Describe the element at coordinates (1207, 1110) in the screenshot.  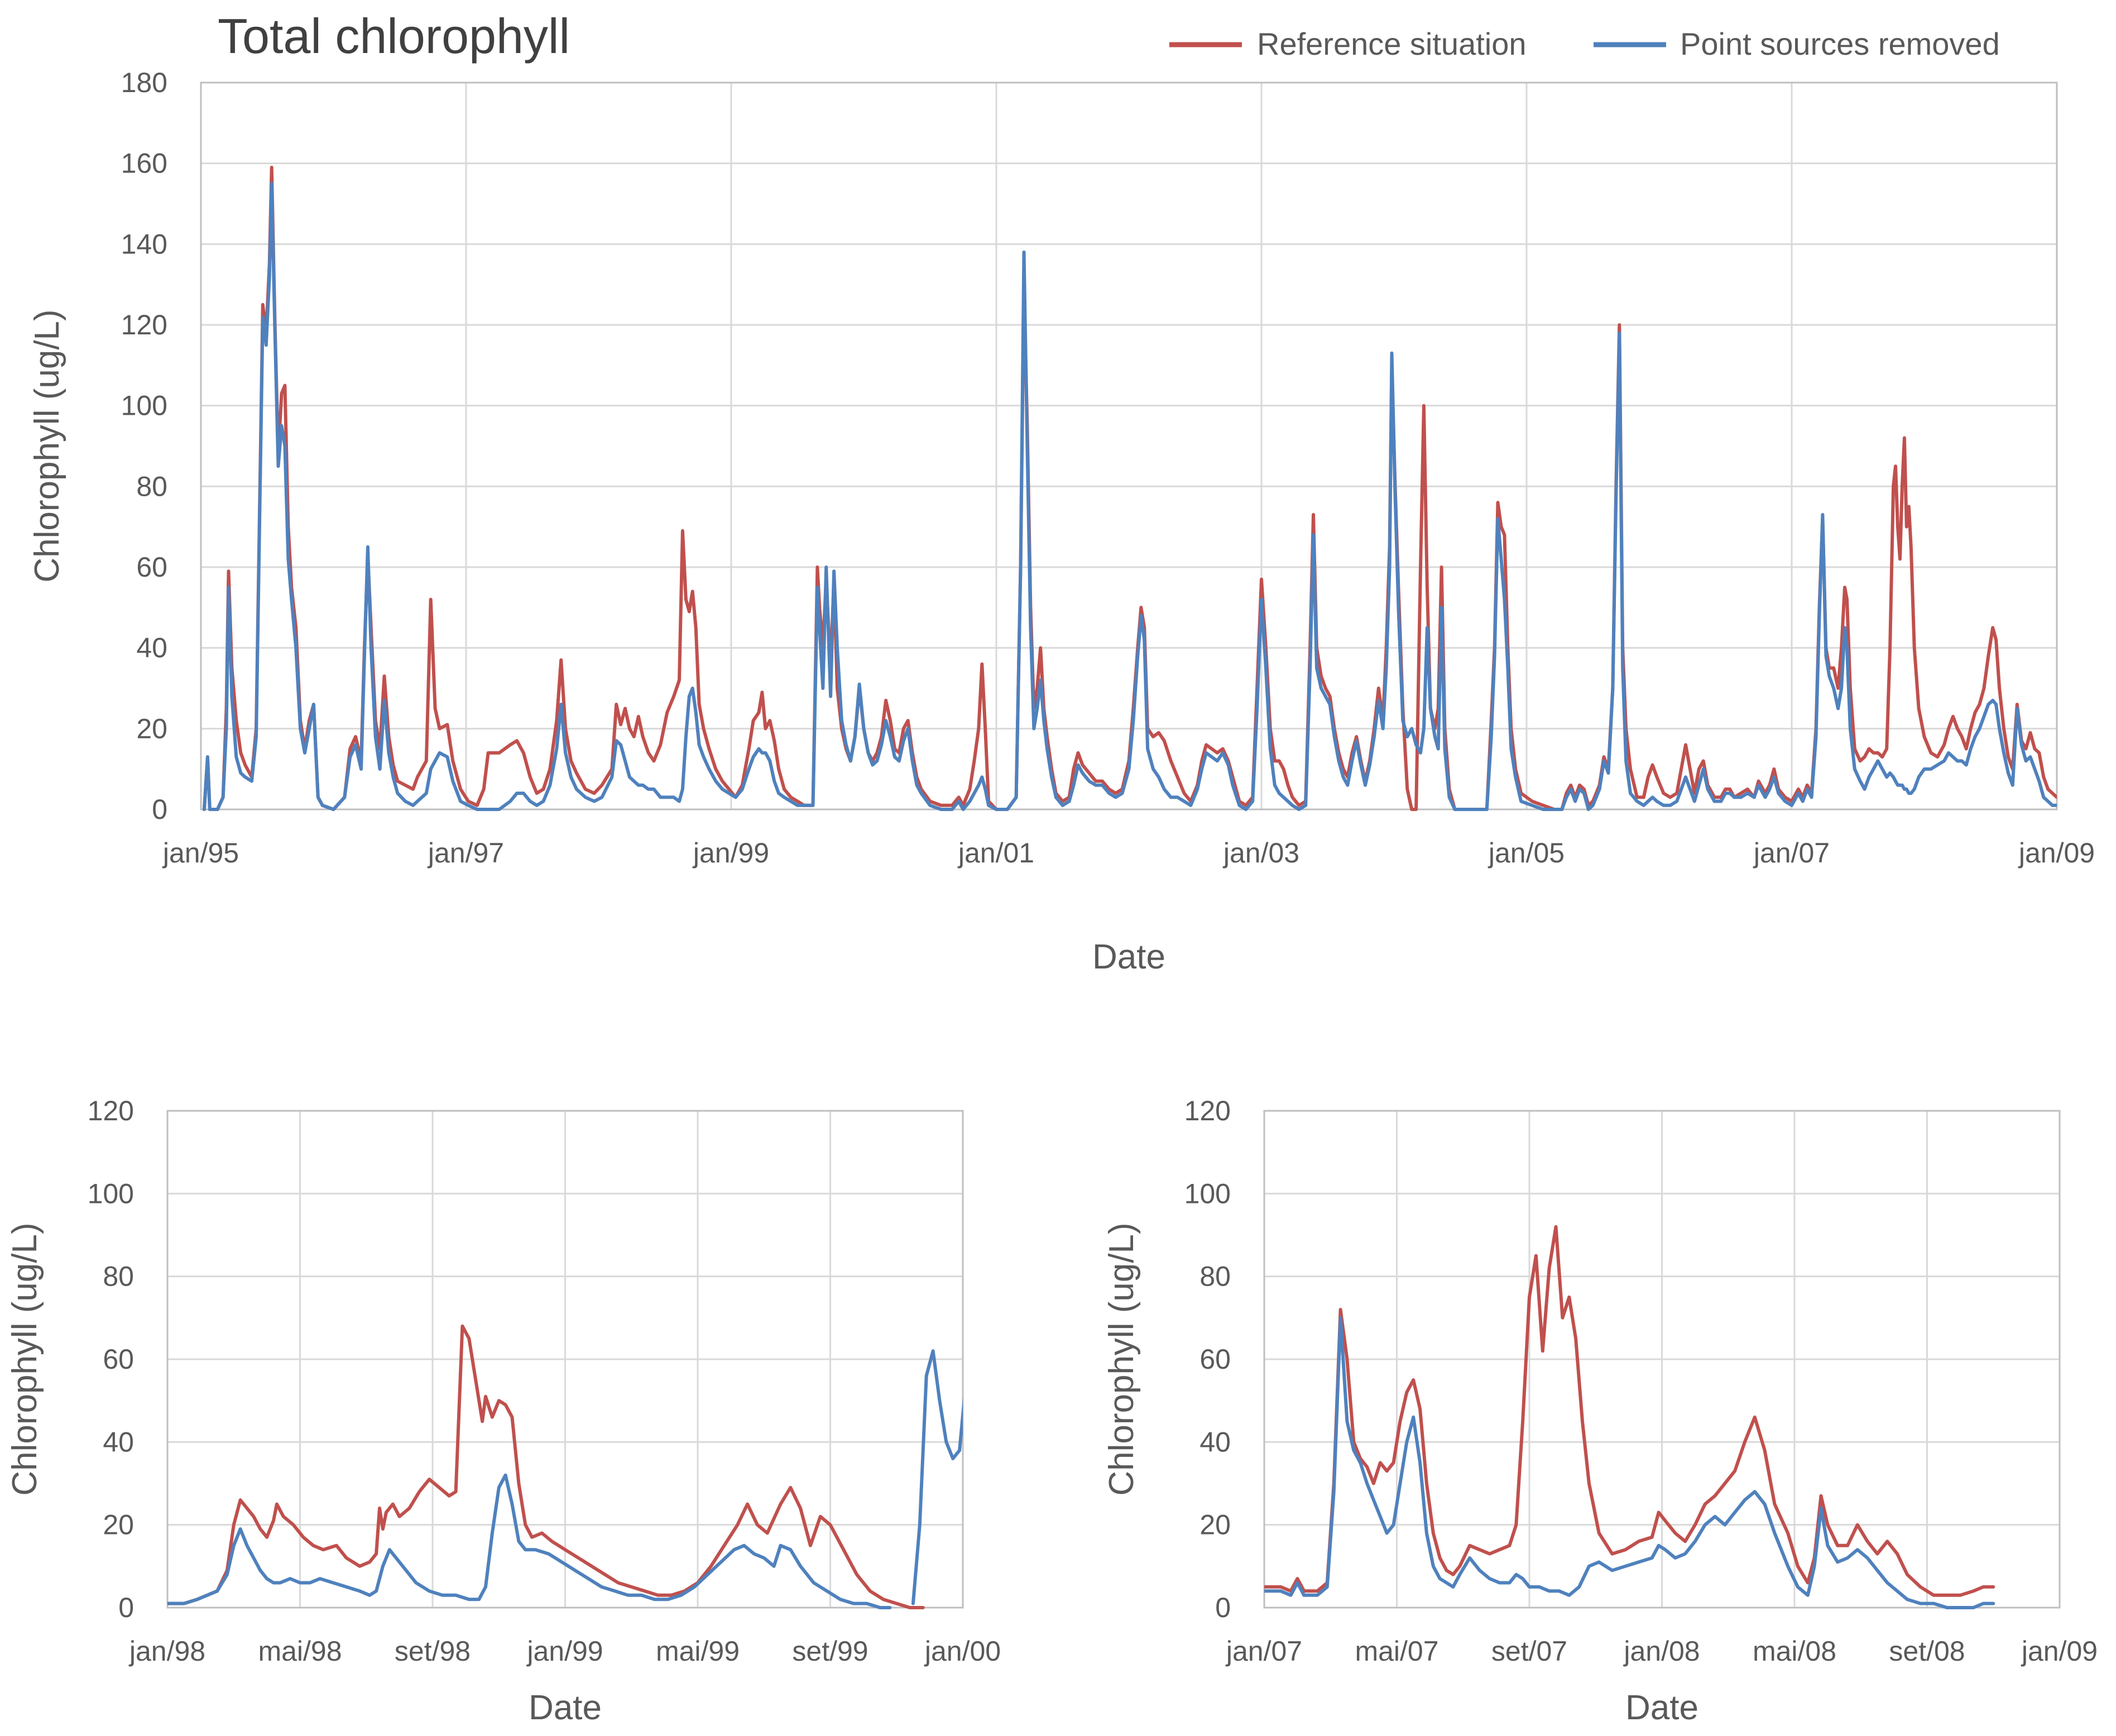
I see `panel3-y-tick-label: 120` at that location.